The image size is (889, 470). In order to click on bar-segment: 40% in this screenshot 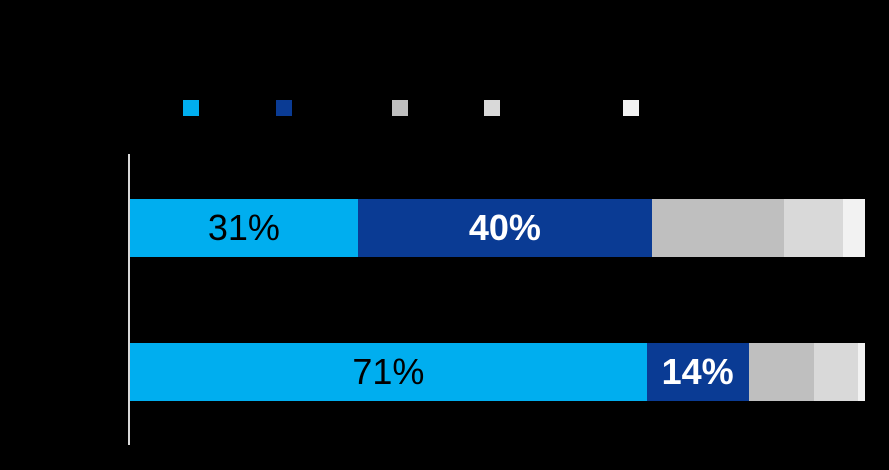, I will do `click(504, 228)`.